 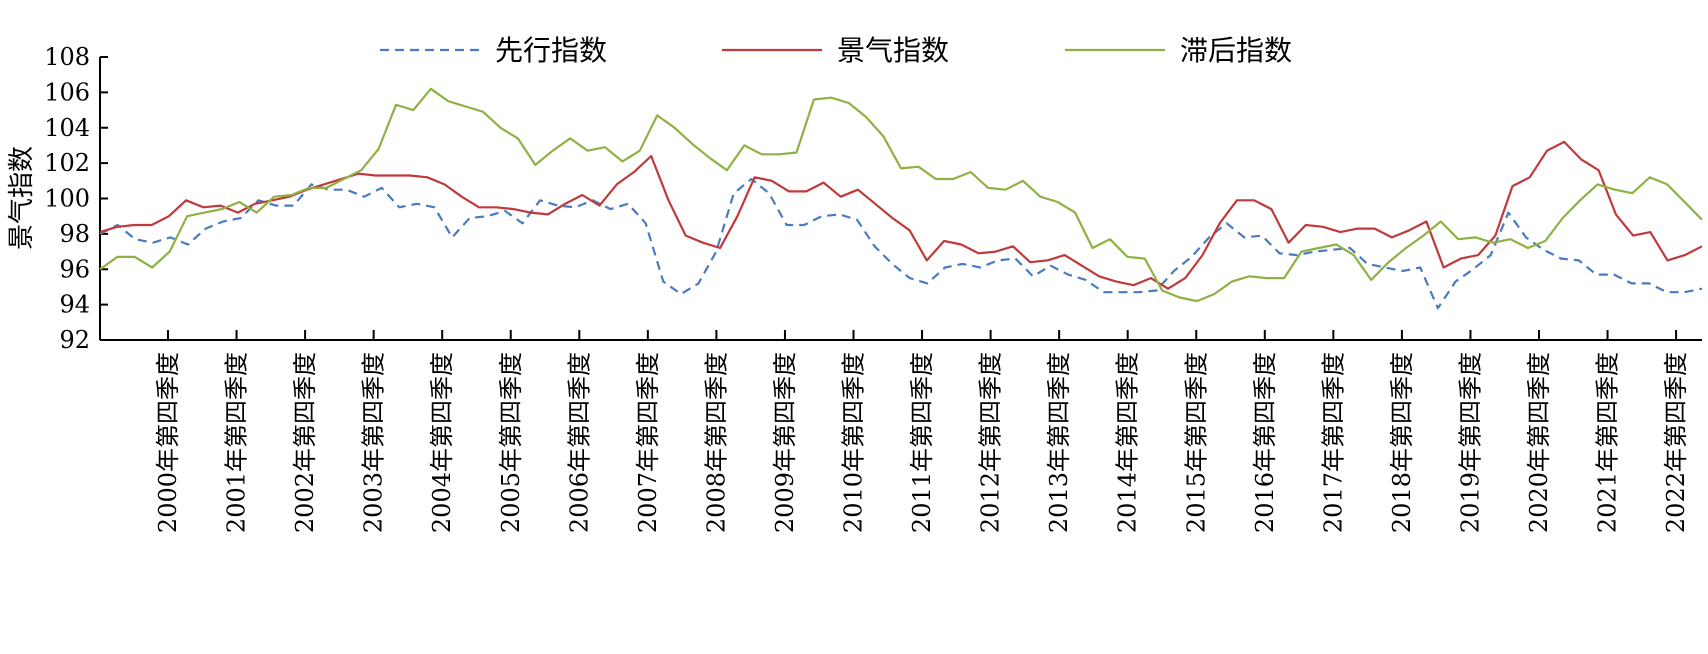 What do you see at coordinates (785, 442) in the screenshot?
I see `x-tick-label: 2009年第四季度` at bounding box center [785, 442].